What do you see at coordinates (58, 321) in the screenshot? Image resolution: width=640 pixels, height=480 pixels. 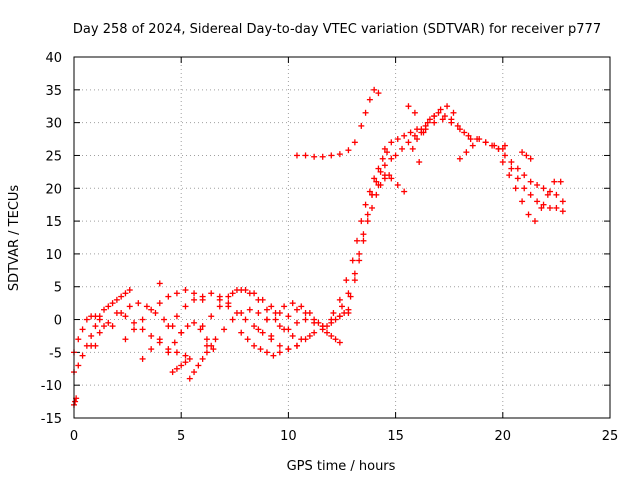 I see `y-tick-label: 0` at bounding box center [58, 321].